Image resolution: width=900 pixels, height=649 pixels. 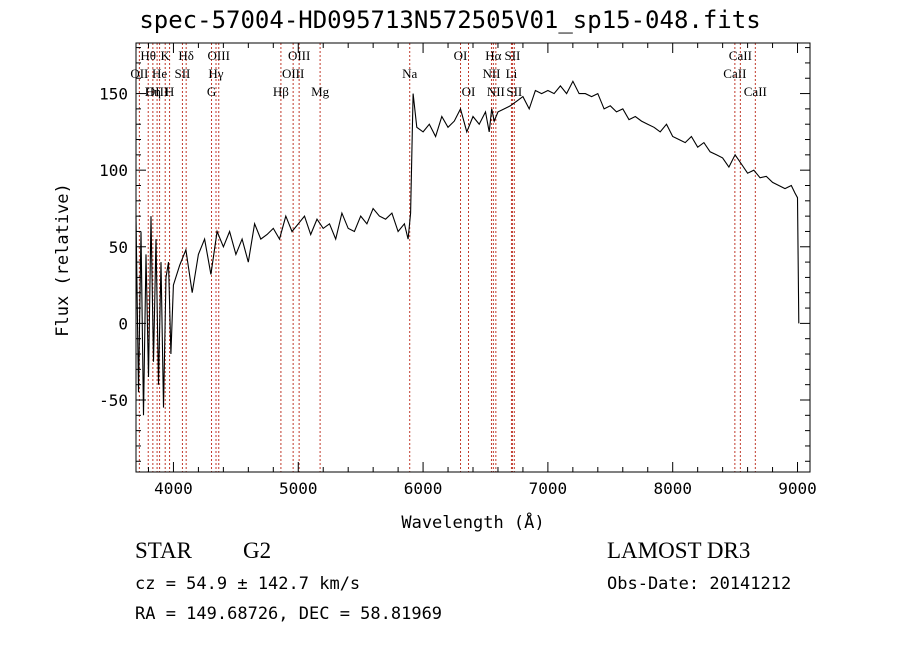 I want to click on x-axis-label: Wavelength (Å), so click(x=472, y=522).